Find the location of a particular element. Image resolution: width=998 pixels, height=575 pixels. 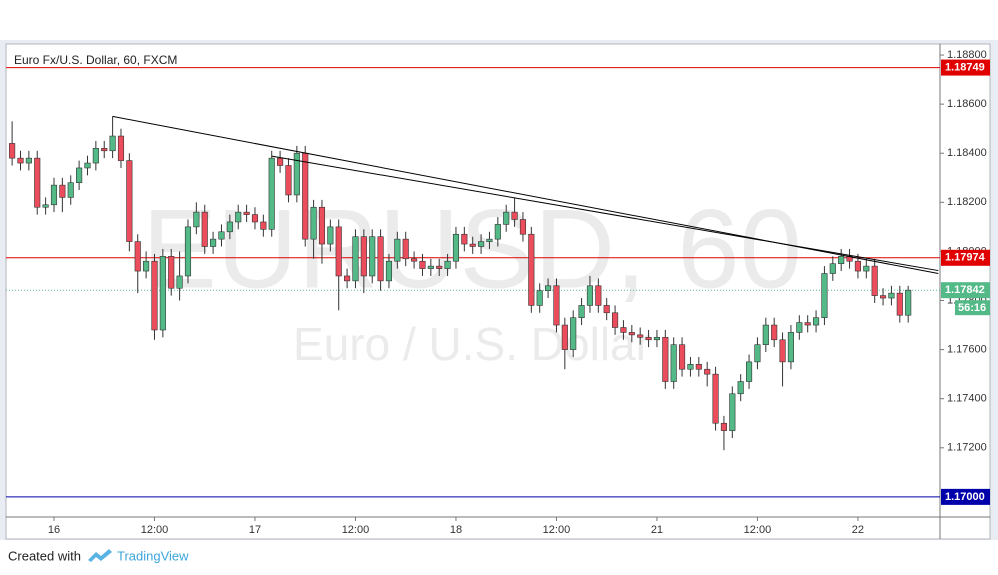

x-tick-label: 17 is located at coordinates (255, 530).